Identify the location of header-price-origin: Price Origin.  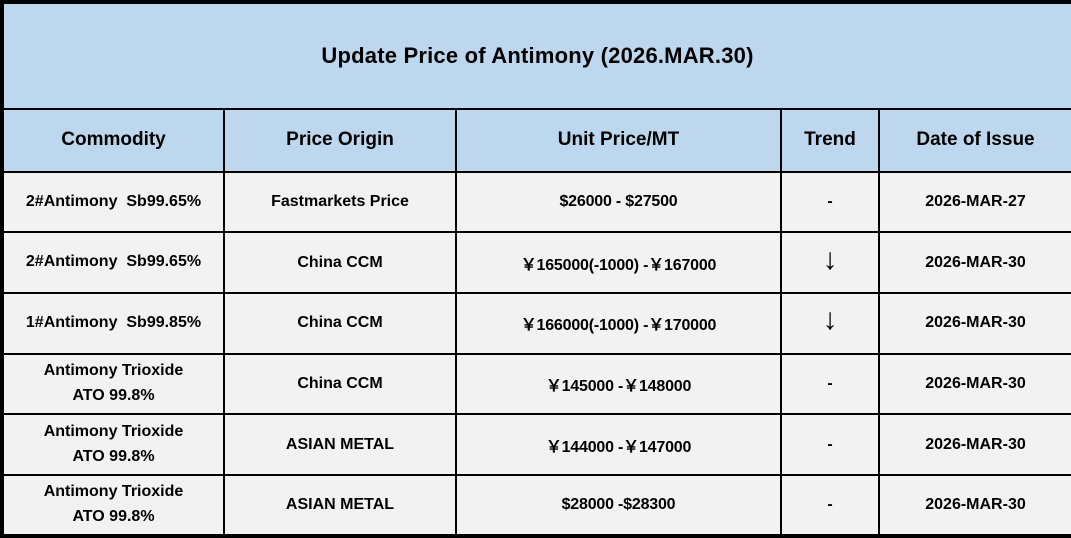
(340, 140).